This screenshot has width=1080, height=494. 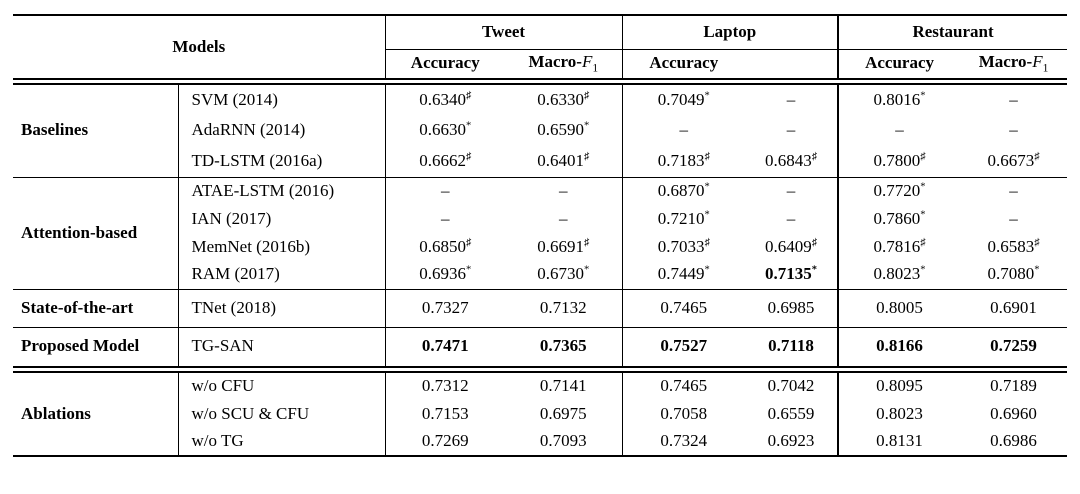 I want to click on metric-value: 0.8005, so click(x=899, y=307).